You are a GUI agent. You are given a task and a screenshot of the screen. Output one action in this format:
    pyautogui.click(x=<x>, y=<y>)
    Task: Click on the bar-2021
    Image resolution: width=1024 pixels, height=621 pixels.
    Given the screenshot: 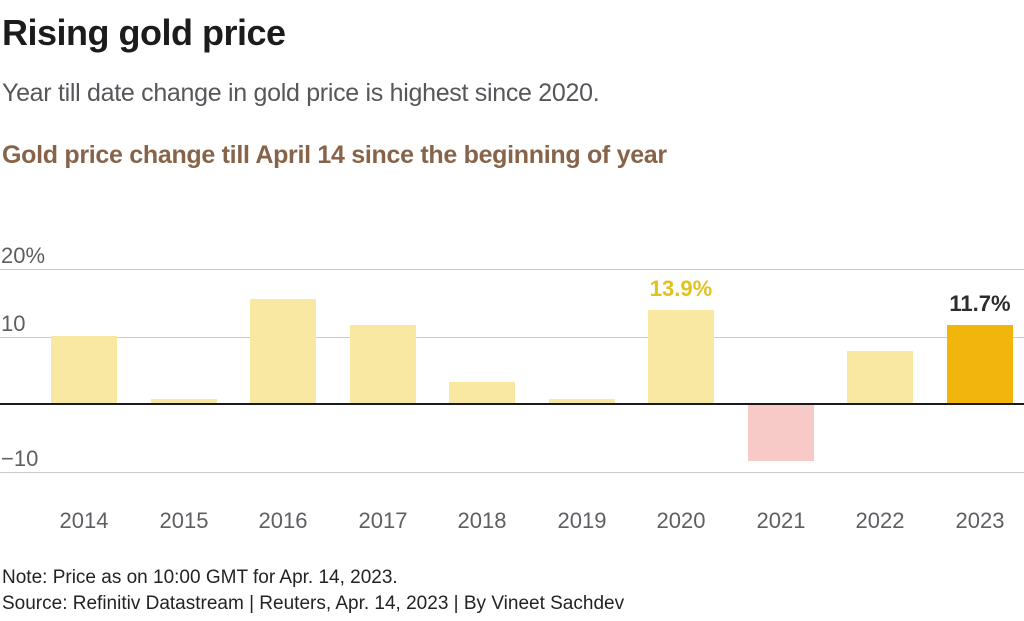 What is the action you would take?
    pyautogui.click(x=781, y=432)
    